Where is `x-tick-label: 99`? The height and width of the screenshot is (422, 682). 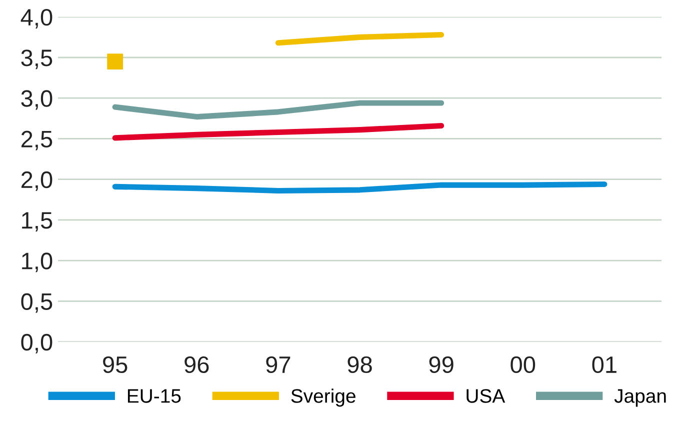
x-tick-label: 99 is located at coordinates (441, 365).